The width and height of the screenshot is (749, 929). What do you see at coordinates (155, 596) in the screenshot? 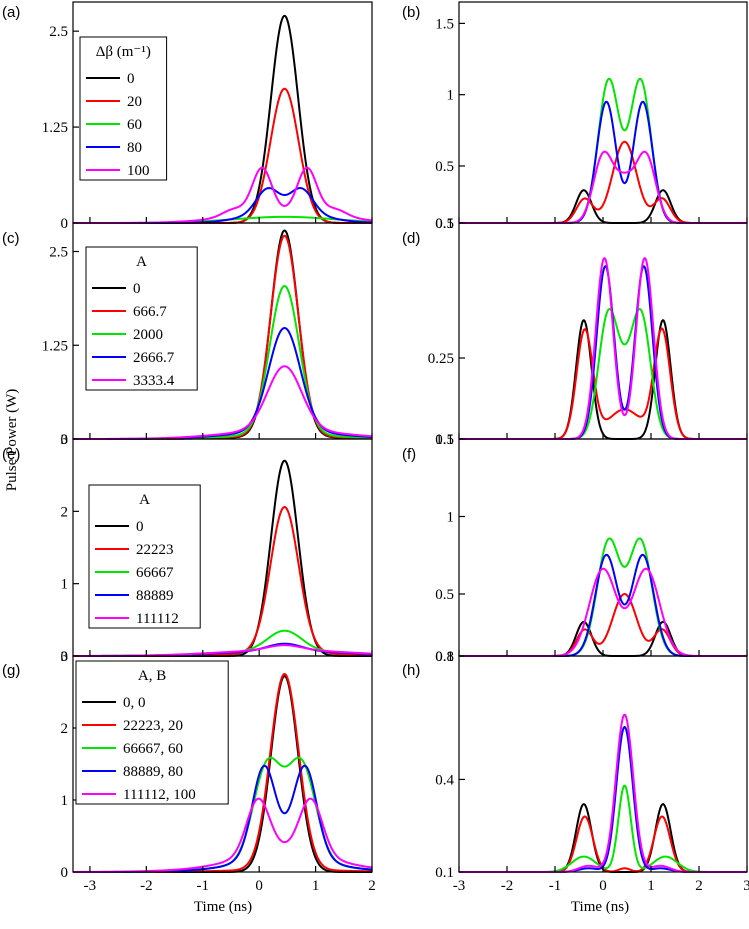
I see `legend-label-88889: 88889` at bounding box center [155, 596].